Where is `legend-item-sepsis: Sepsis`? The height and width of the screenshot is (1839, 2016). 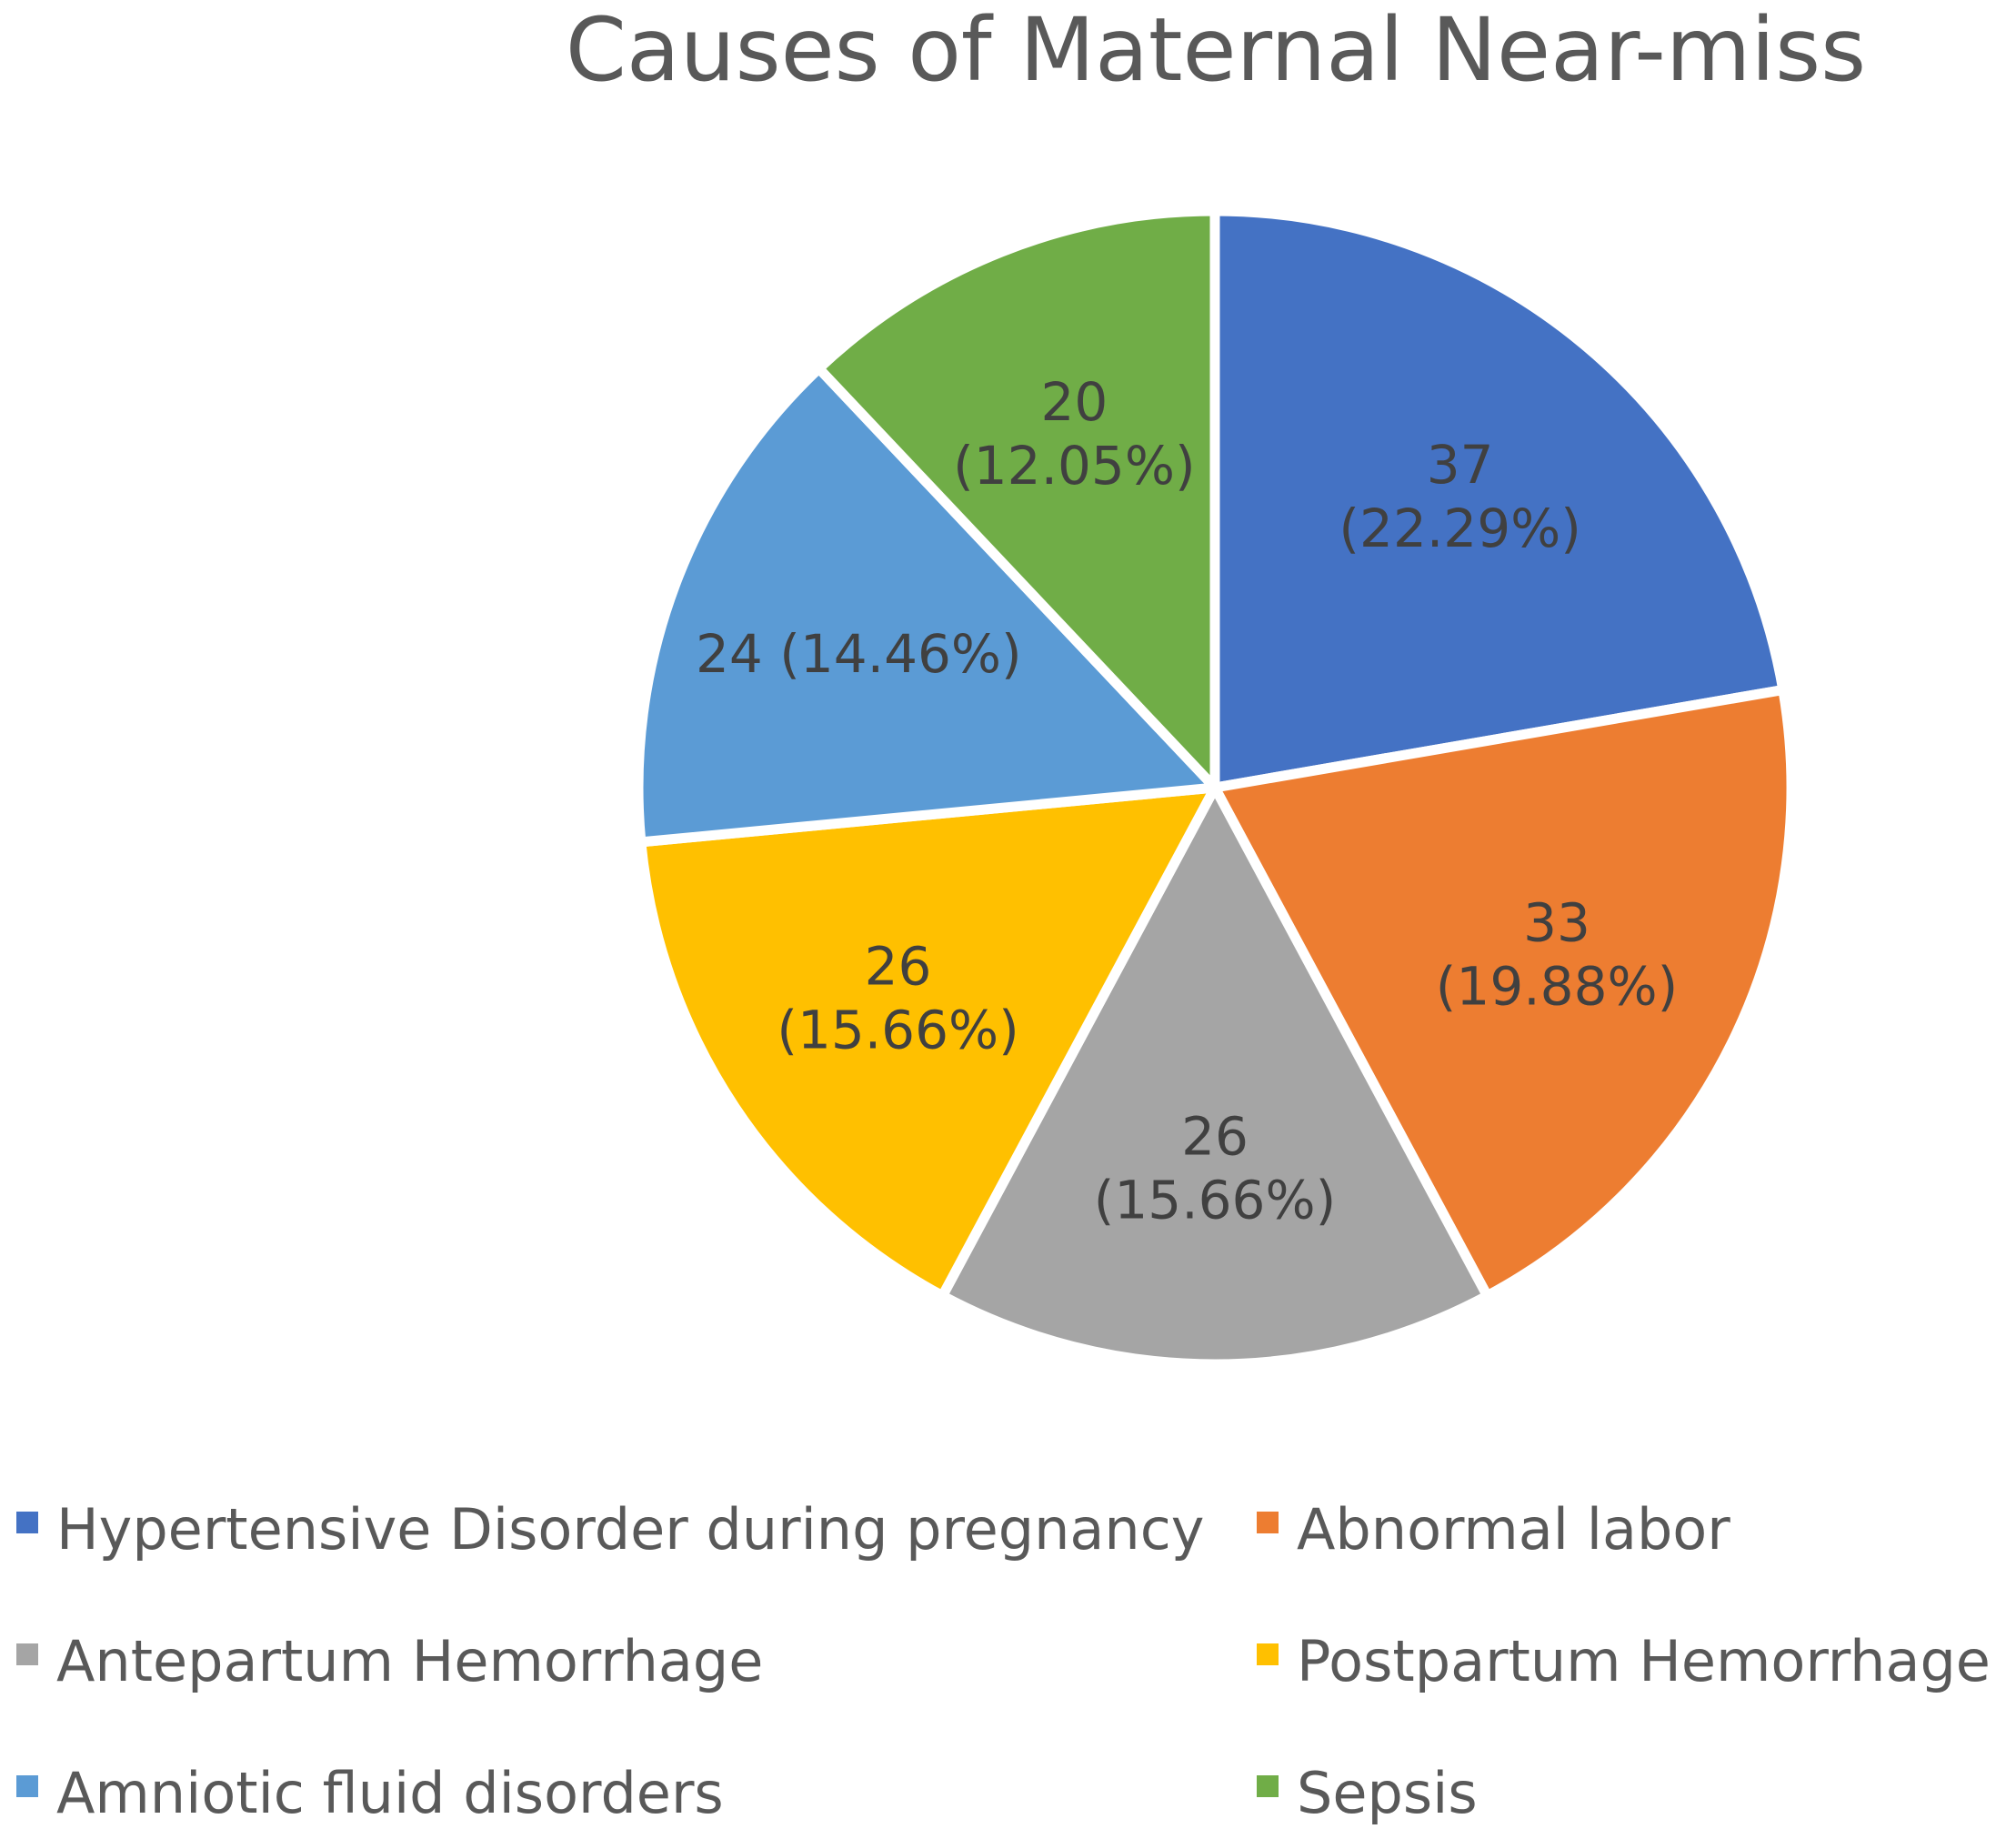
legend-item-sepsis: Sepsis is located at coordinates (1367, 1793).